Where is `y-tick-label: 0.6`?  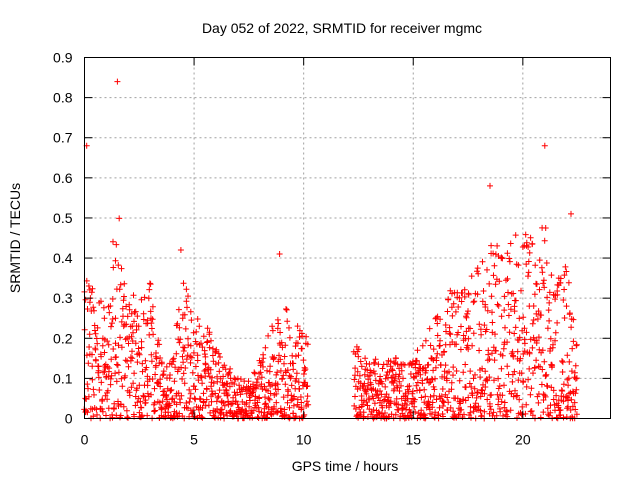
y-tick-label: 0.6 is located at coordinates (63, 178).